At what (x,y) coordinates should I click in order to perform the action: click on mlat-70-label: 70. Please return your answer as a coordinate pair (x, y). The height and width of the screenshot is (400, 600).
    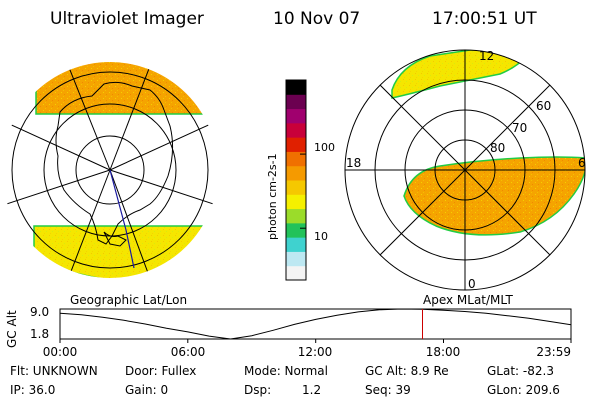
    Looking at the image, I should click on (519, 128).